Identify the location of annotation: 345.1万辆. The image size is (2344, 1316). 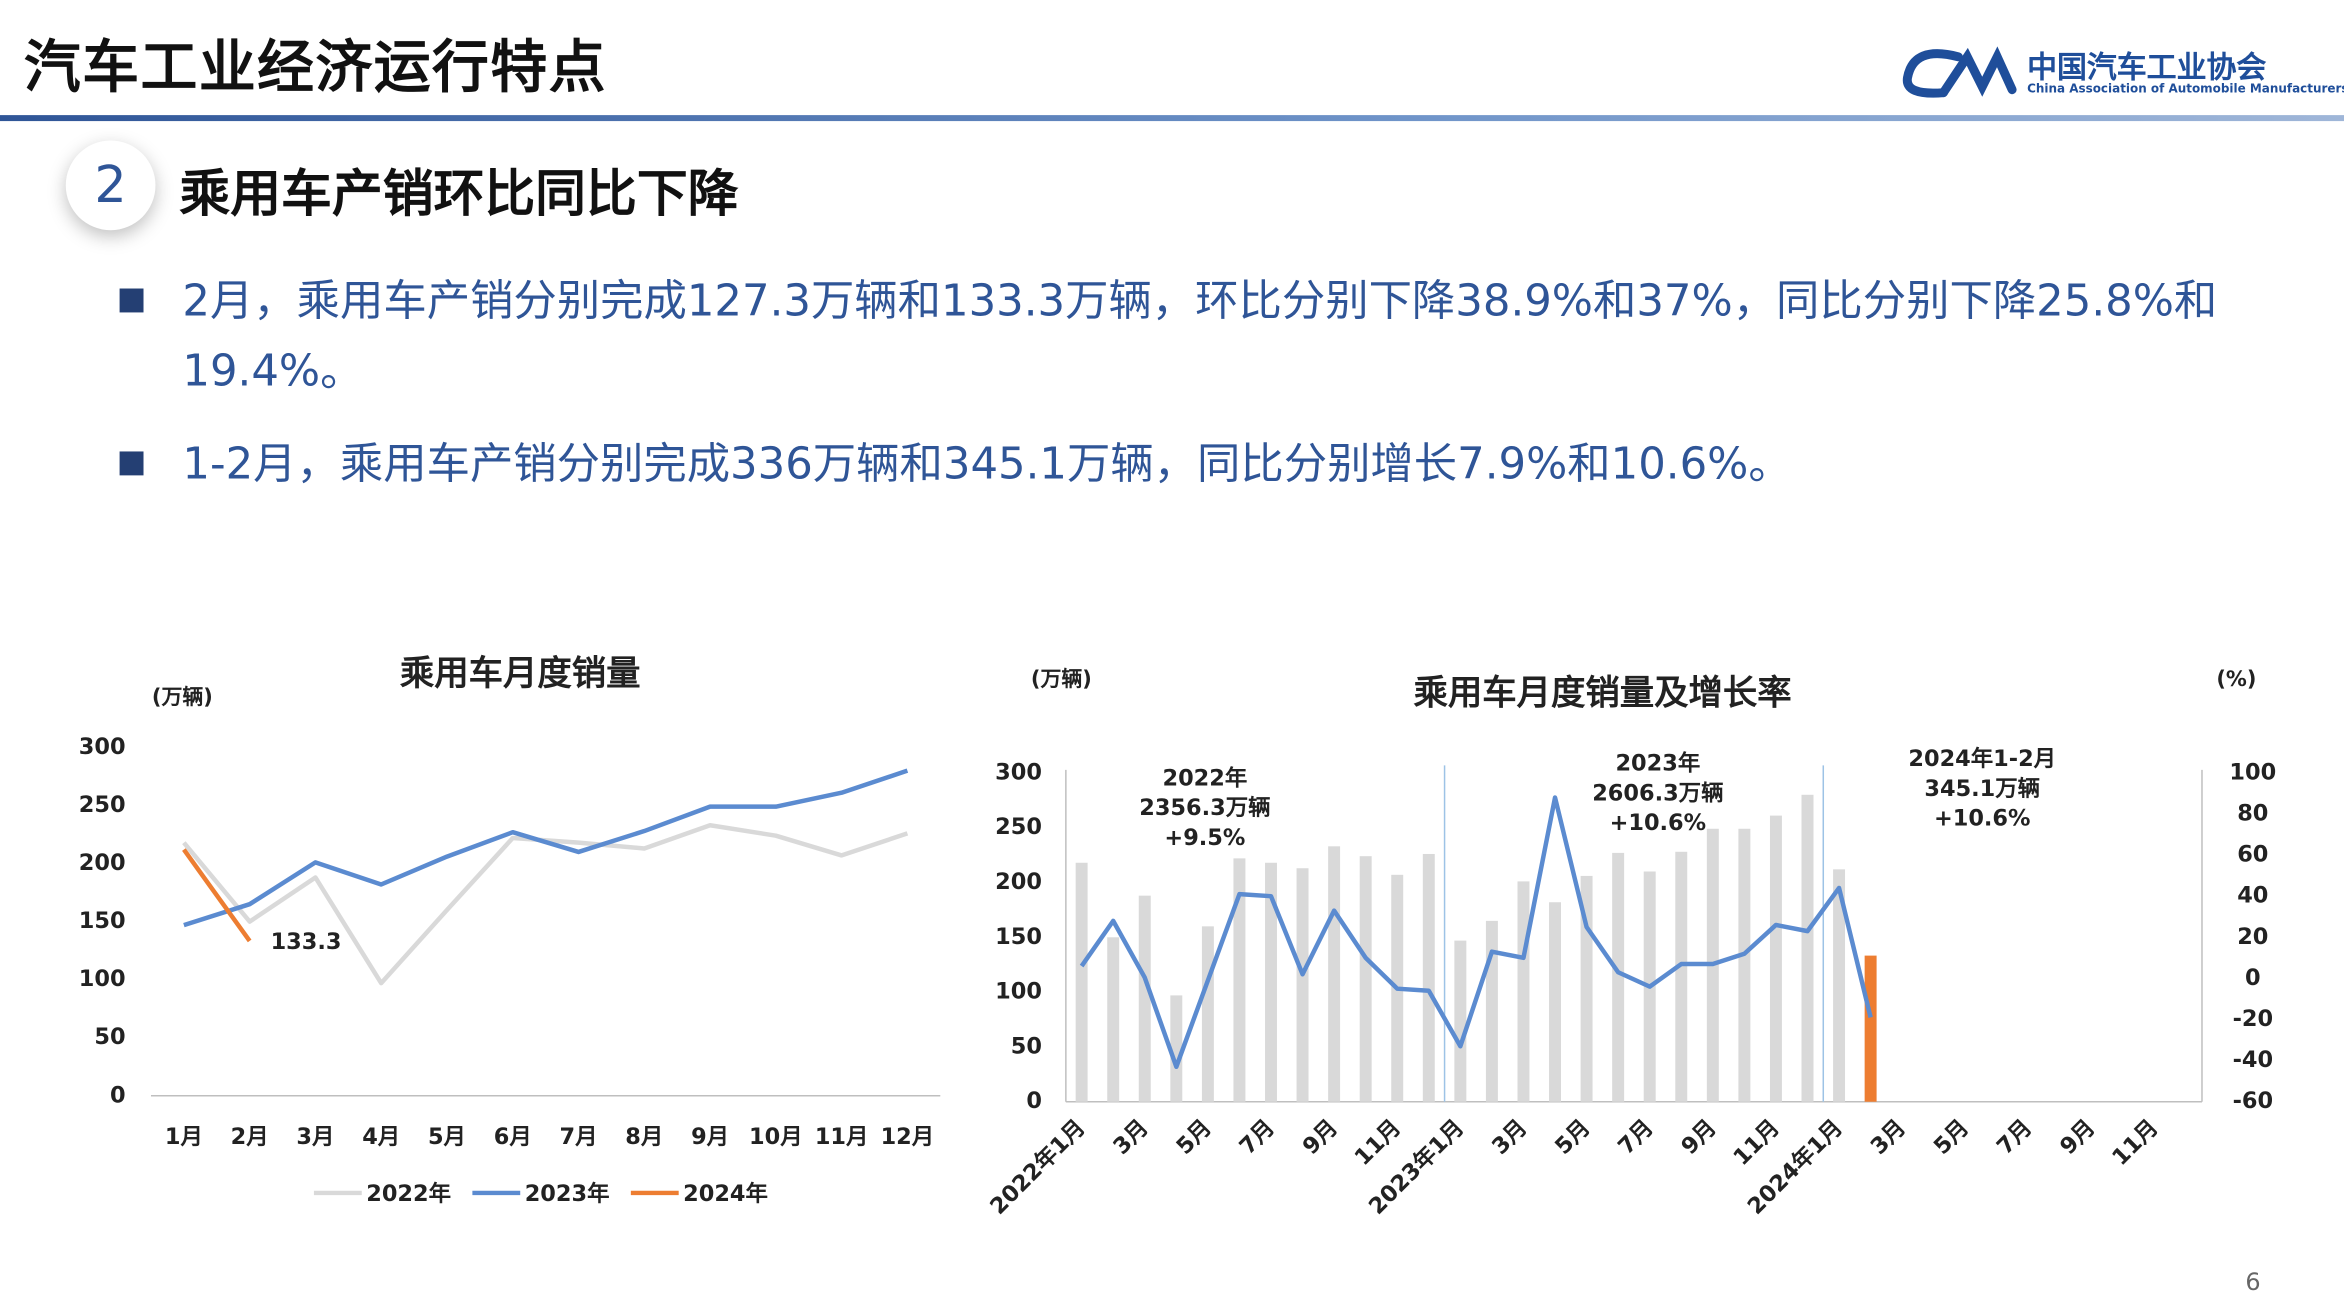
(1982, 789).